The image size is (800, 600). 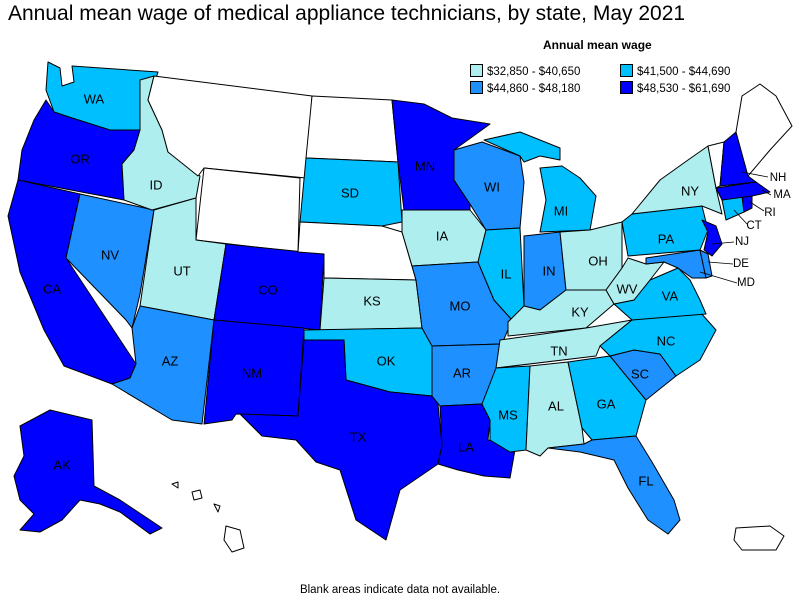 What do you see at coordinates (386, 360) in the screenshot?
I see `state-label-ok: OK` at bounding box center [386, 360].